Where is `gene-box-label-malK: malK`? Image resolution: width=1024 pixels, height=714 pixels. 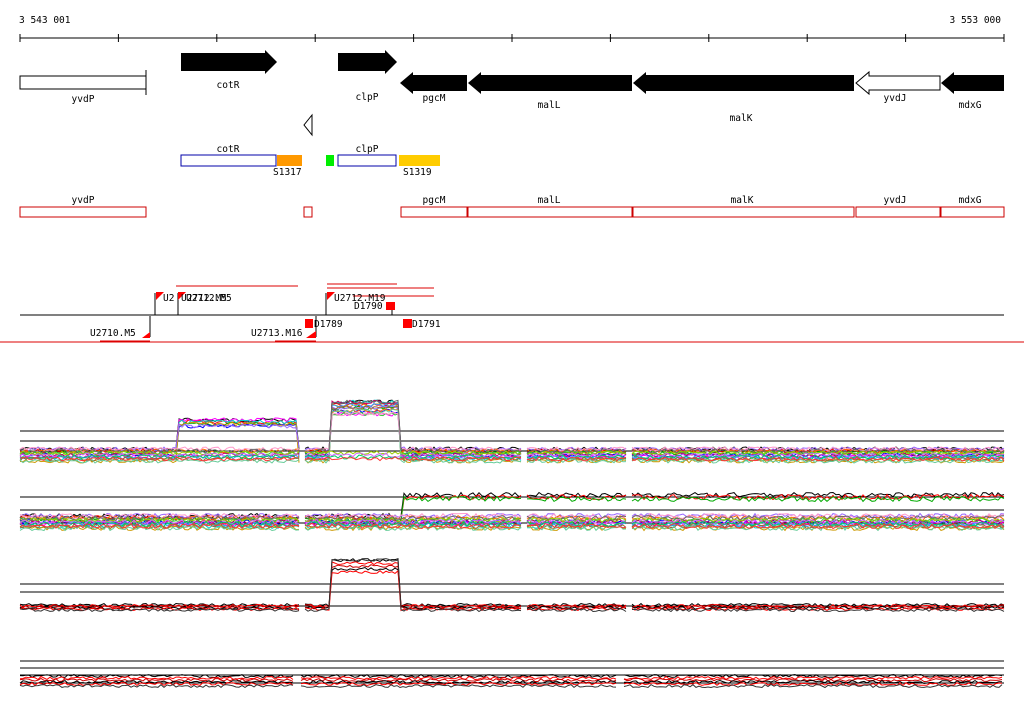
gene-box-label-malK: malK is located at coordinates (742, 200).